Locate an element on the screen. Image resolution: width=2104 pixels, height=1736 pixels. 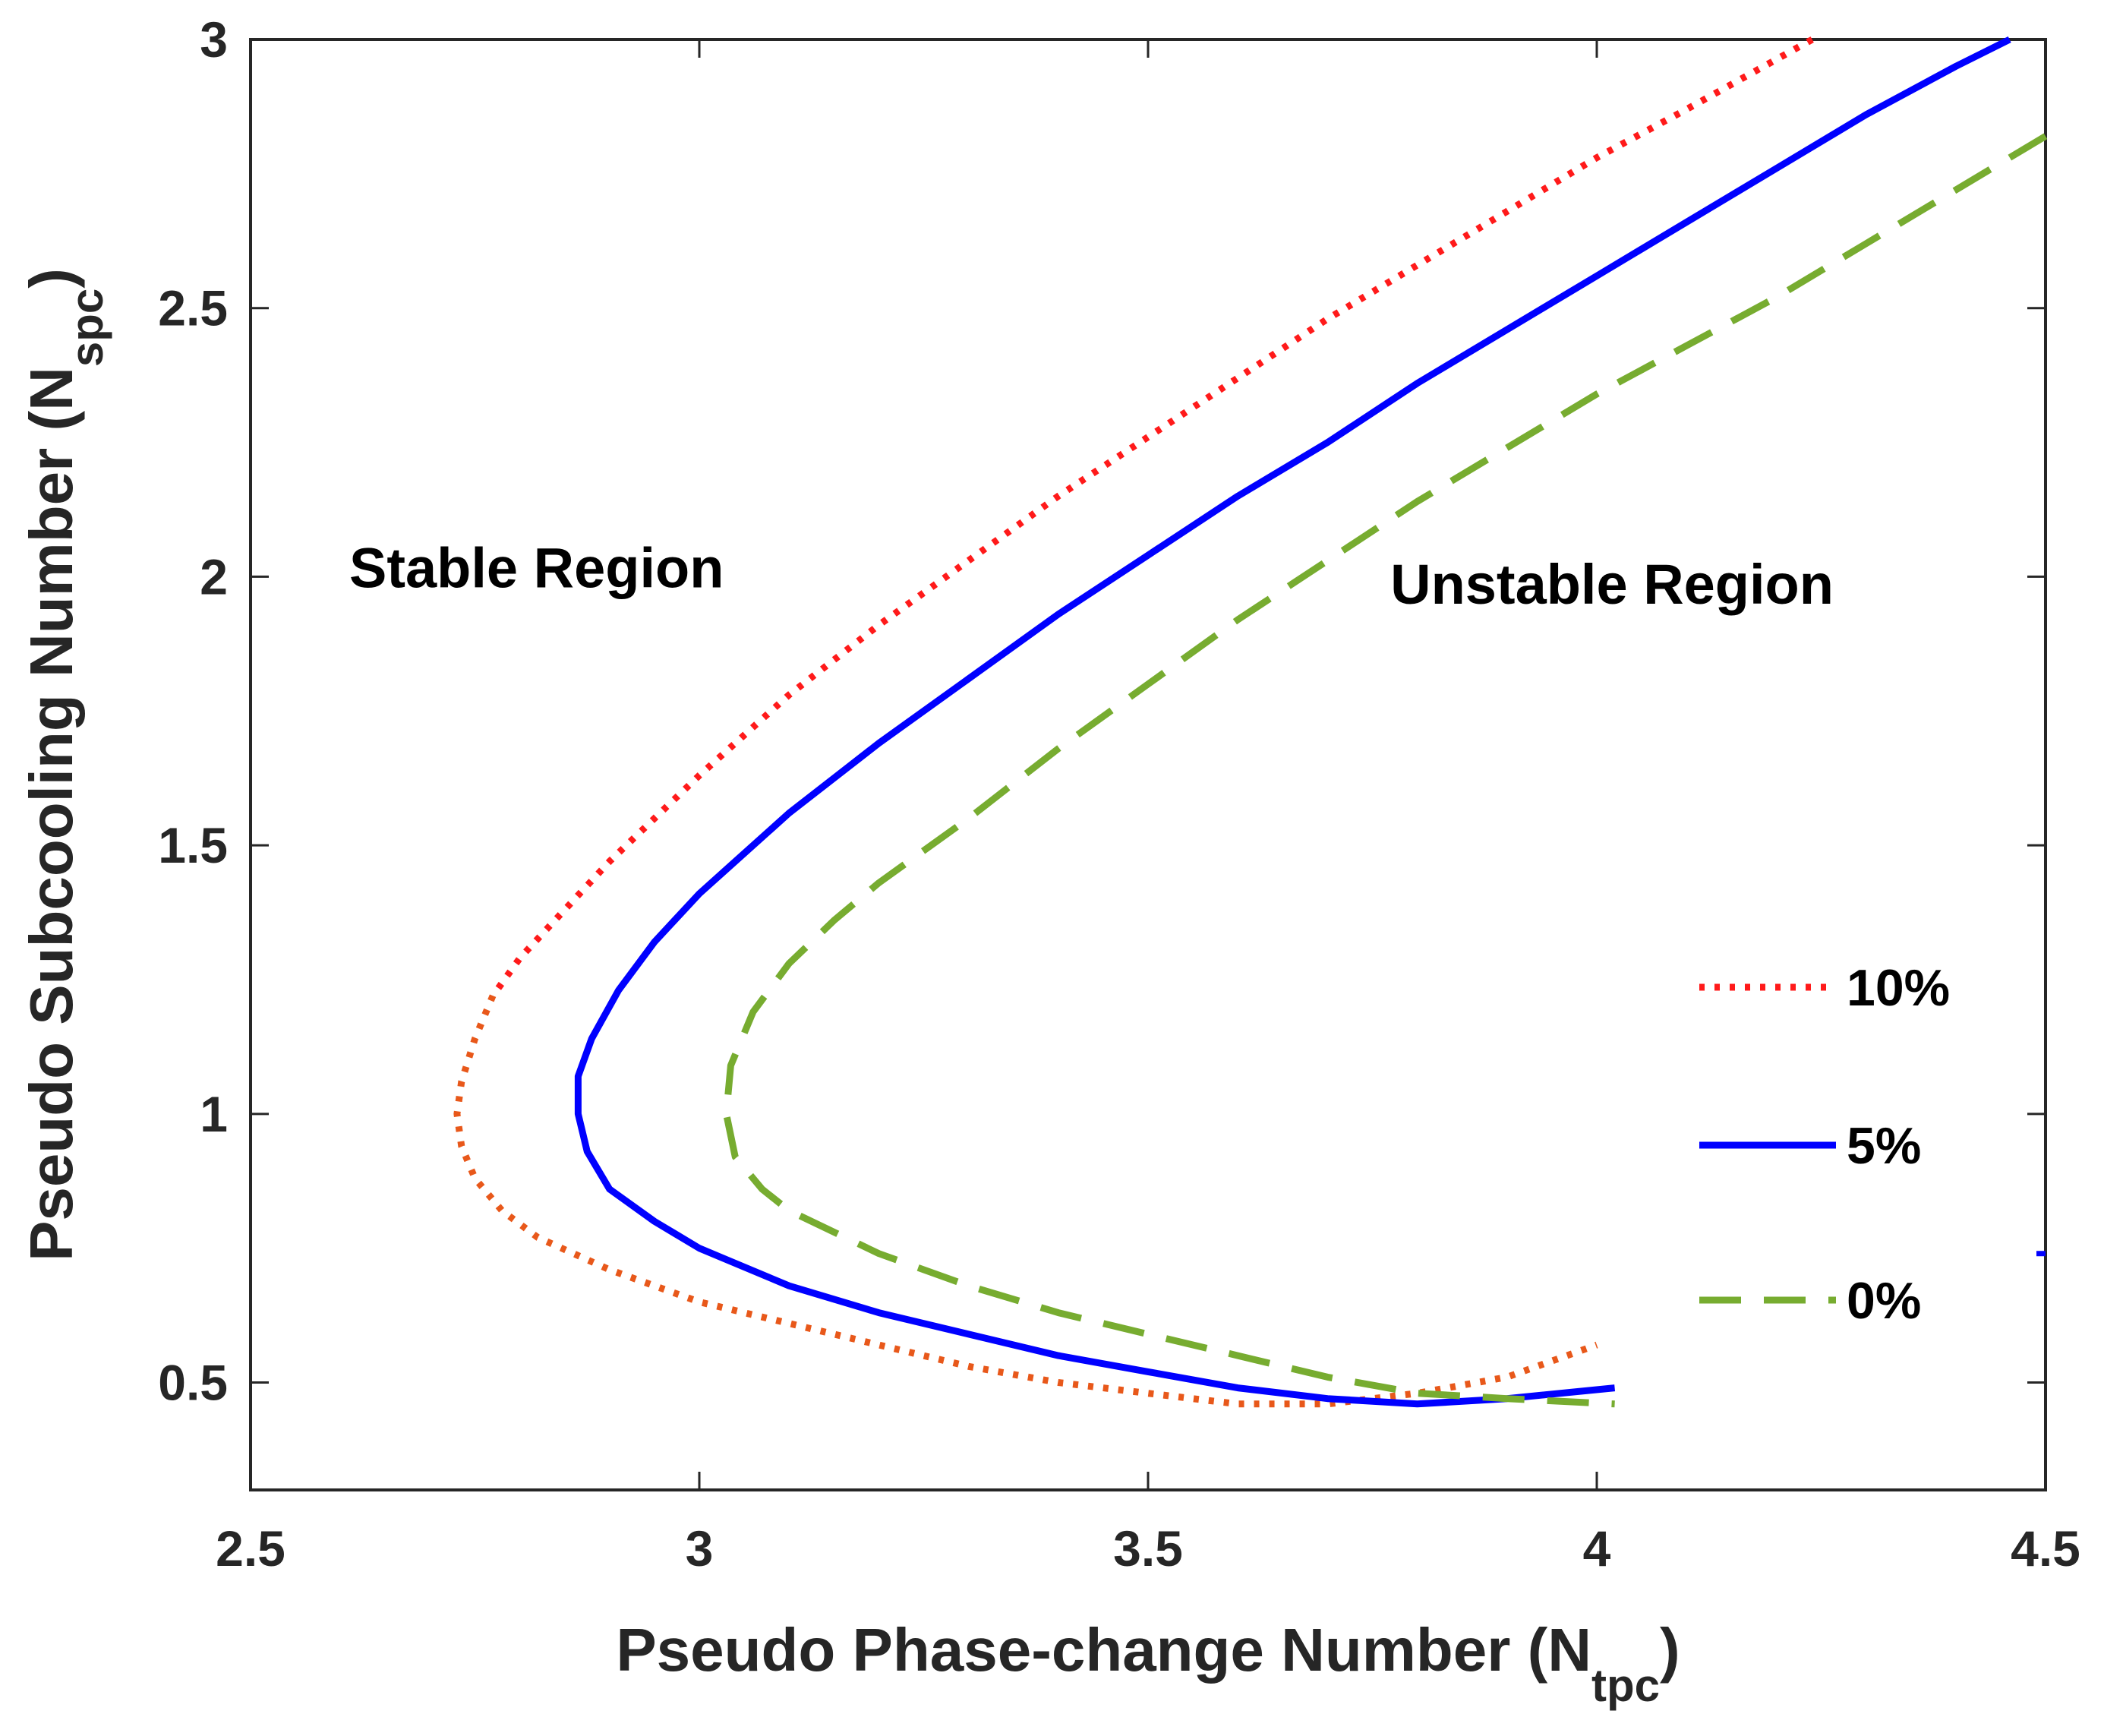
x-tick-label: 2.5 is located at coordinates (250, 1548).